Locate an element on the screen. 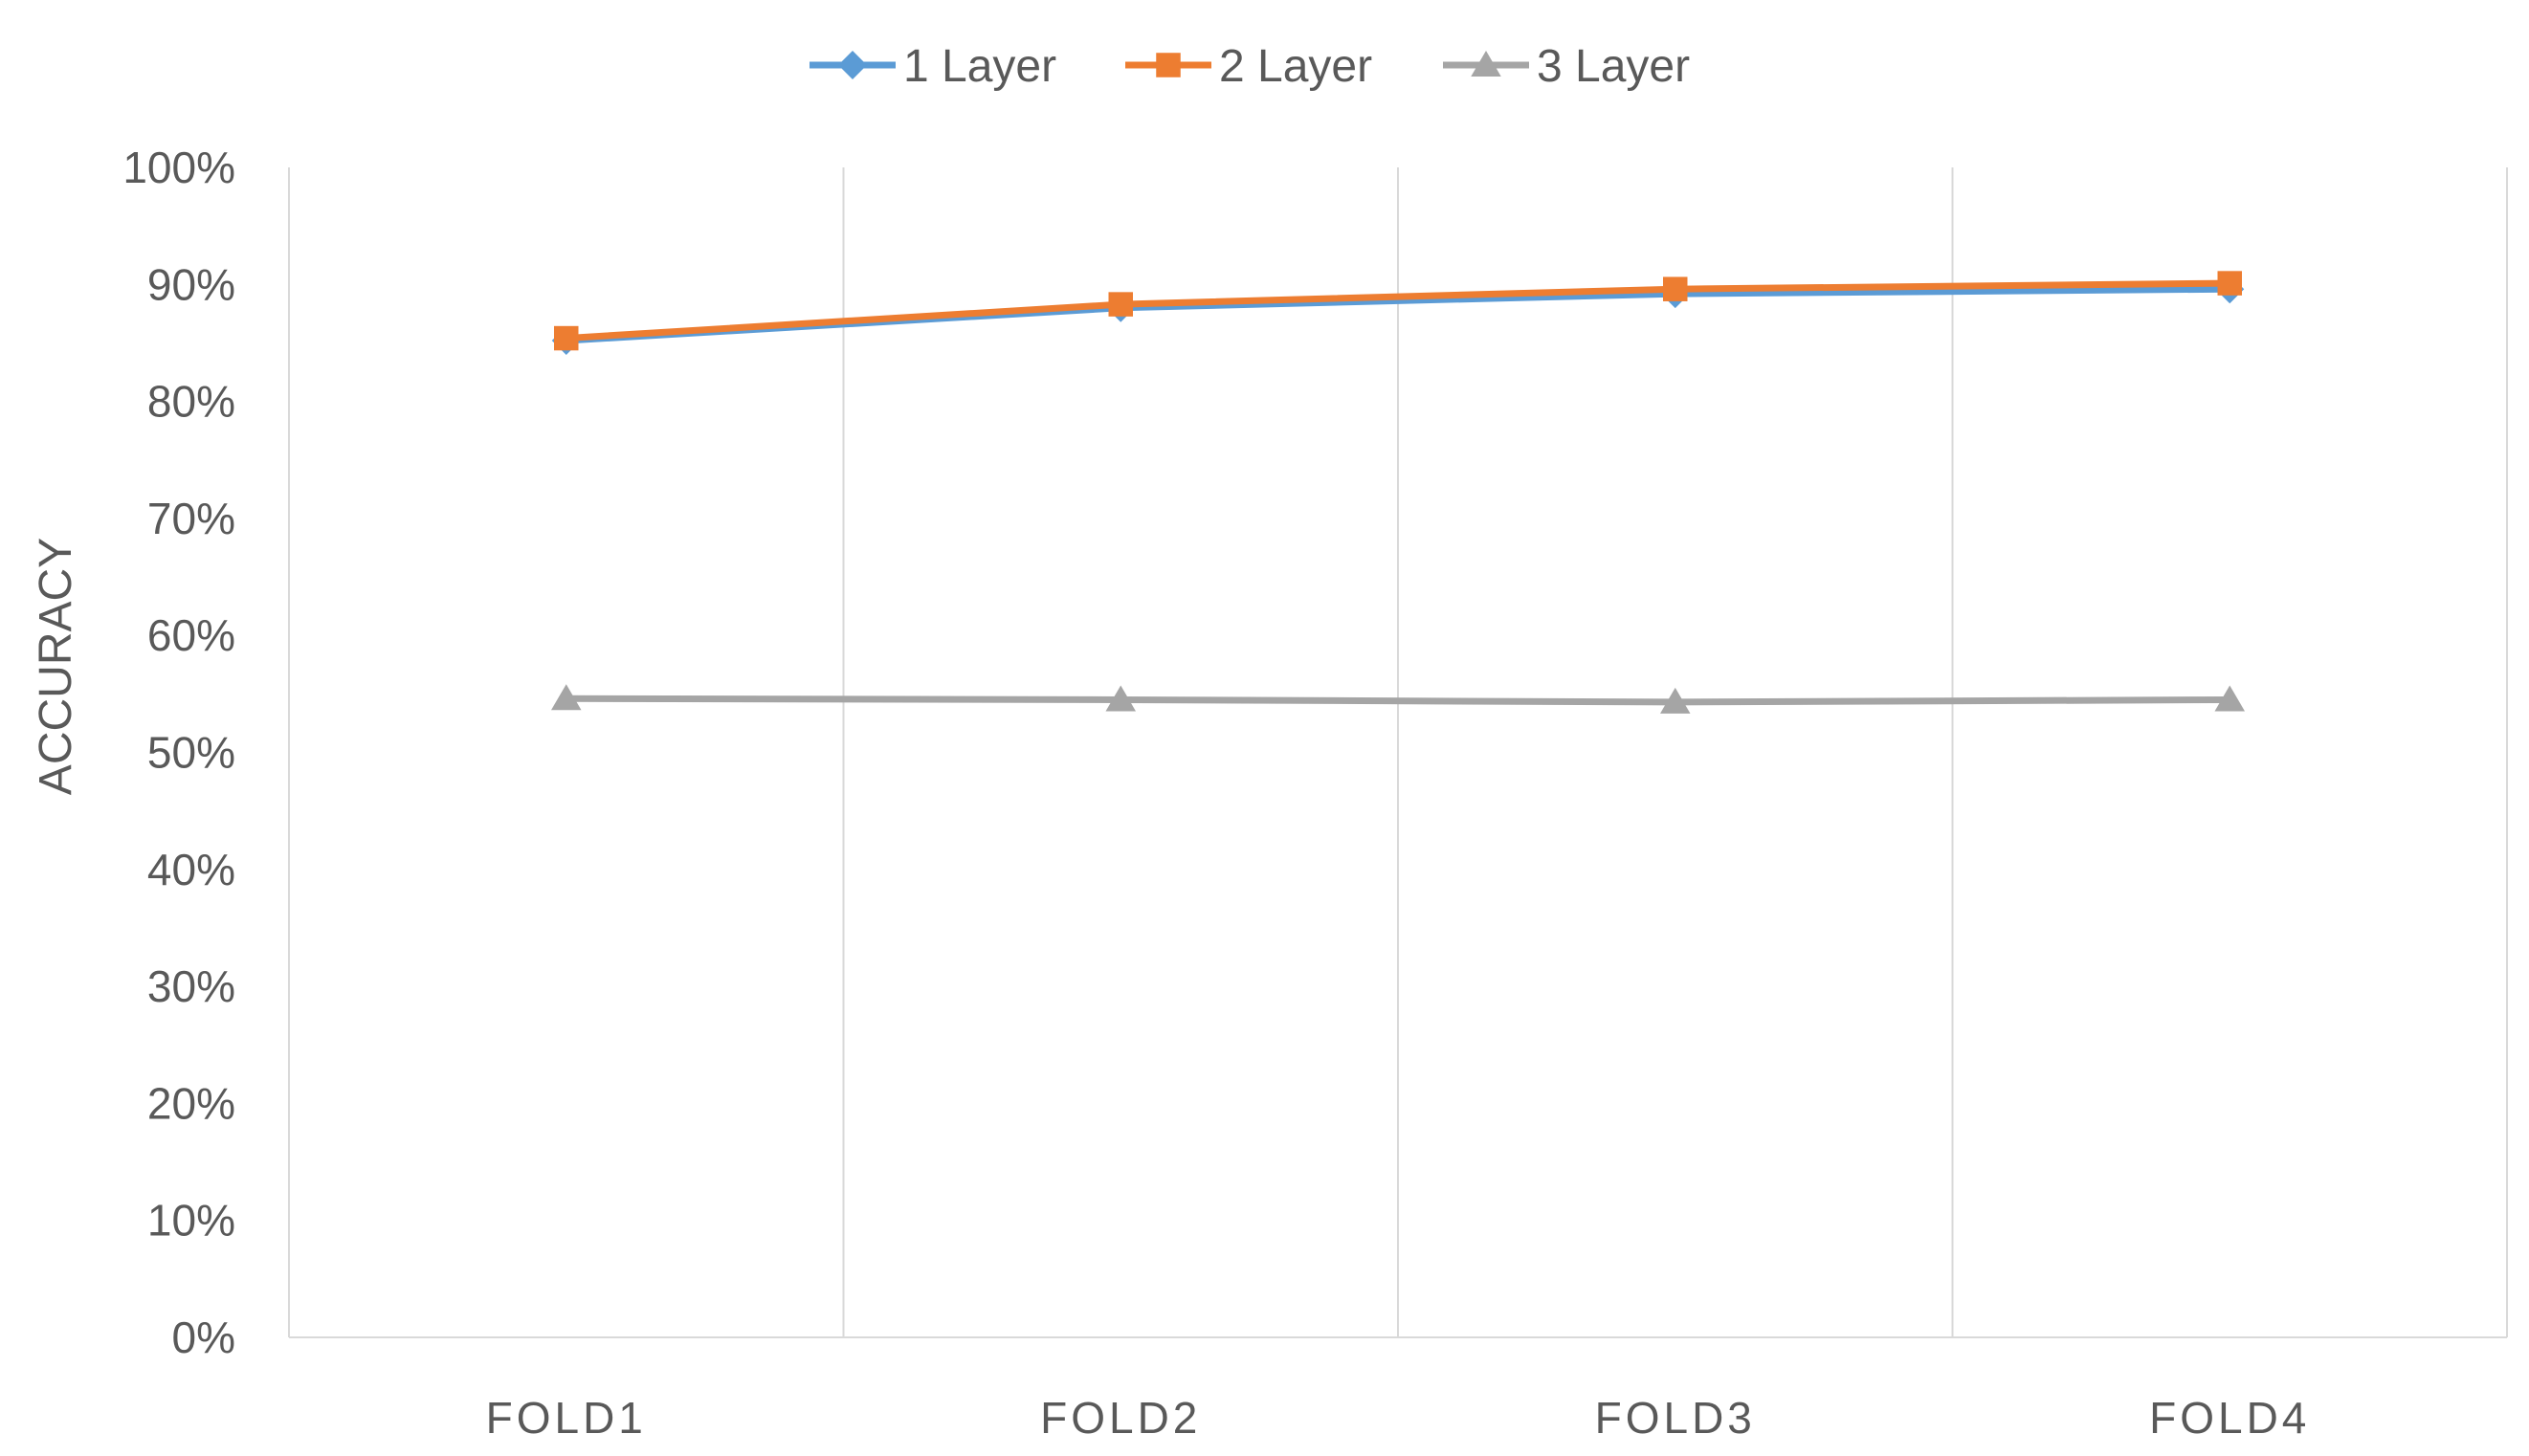  y-tick-label: 50% is located at coordinates (191, 753).